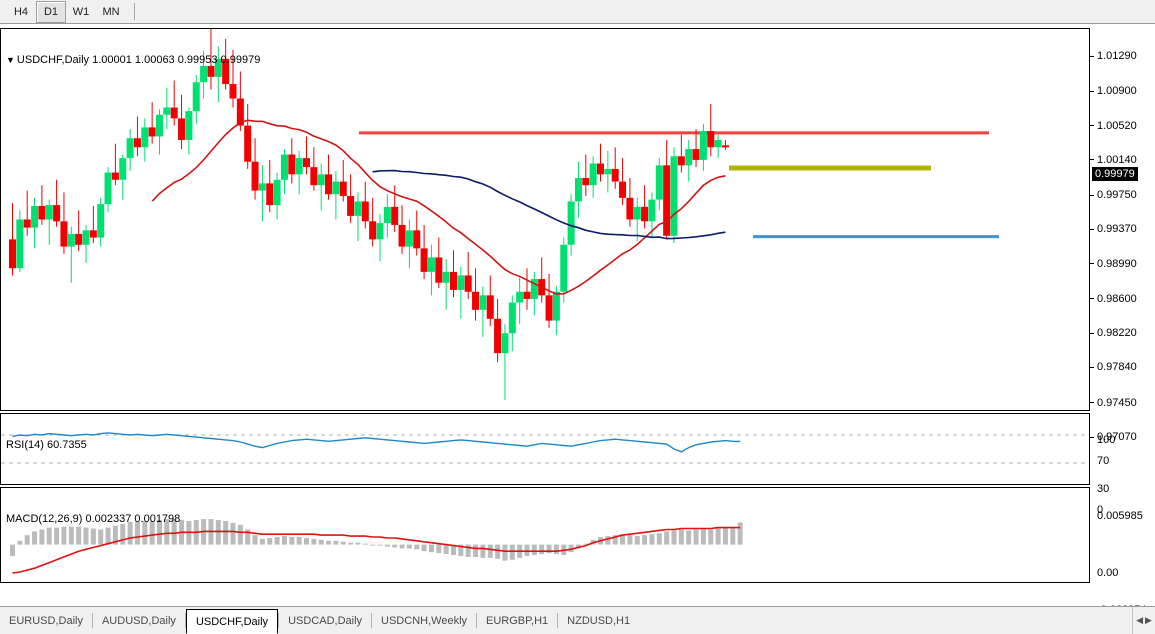  Describe the element at coordinates (1117, 125) in the screenshot. I see `price-tick-label: 1.00520` at that location.